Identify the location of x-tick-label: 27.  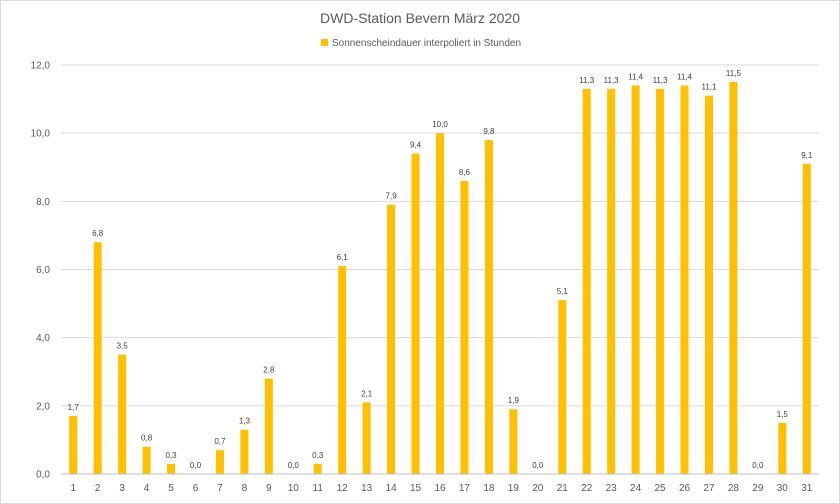
(709, 488).